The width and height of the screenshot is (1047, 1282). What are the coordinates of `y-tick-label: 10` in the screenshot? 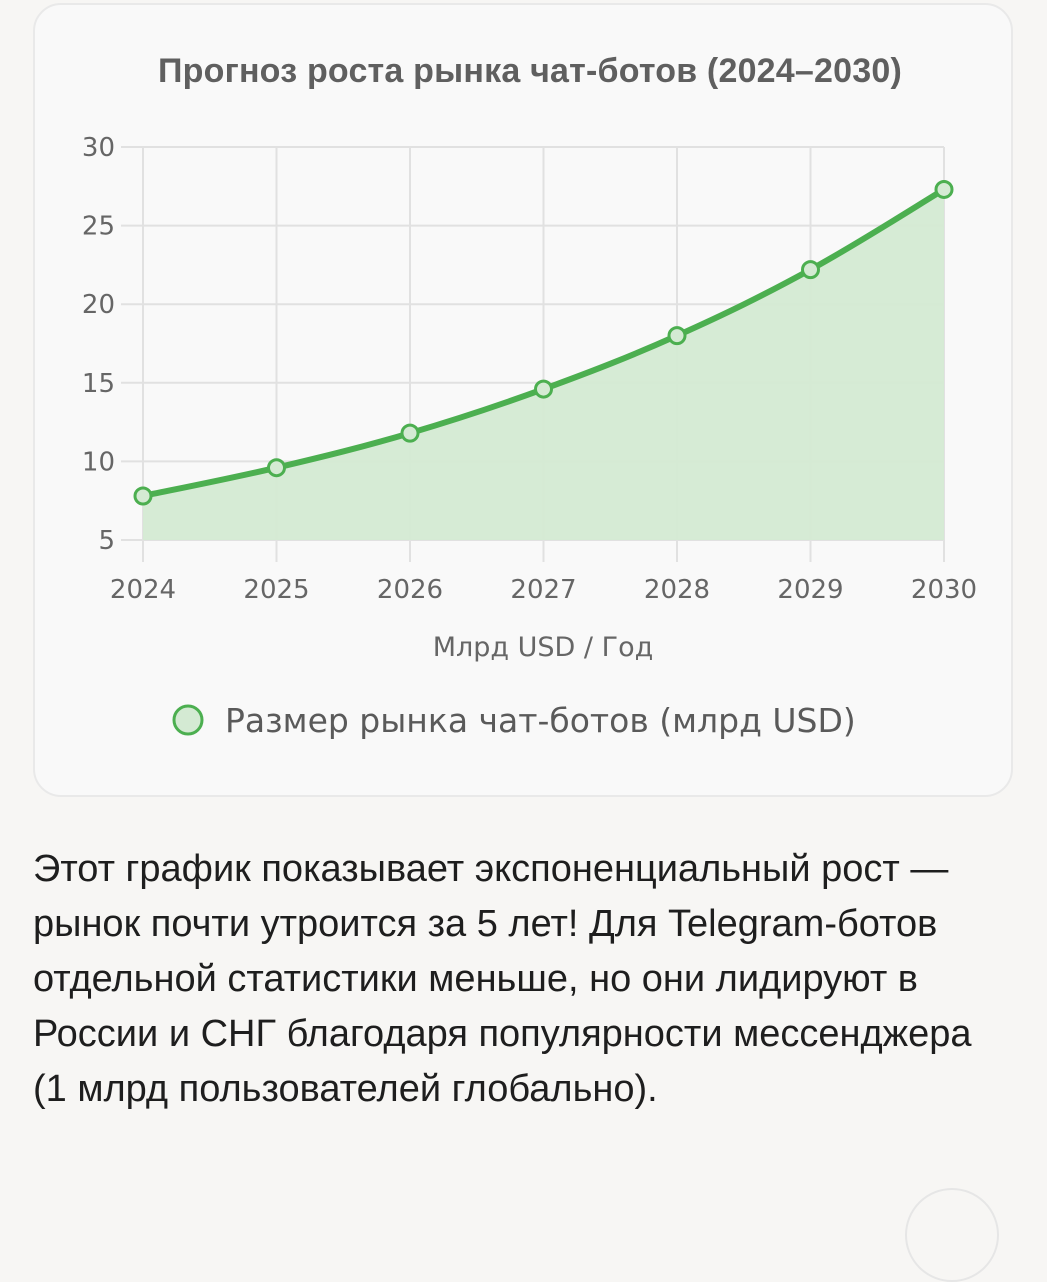 It's located at (98, 462).